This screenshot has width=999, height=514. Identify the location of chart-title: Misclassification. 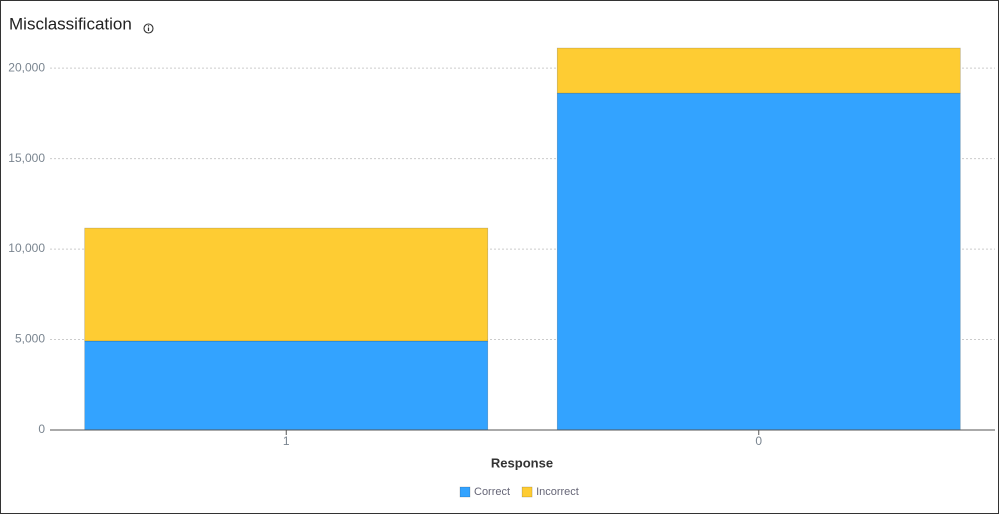
(70, 23).